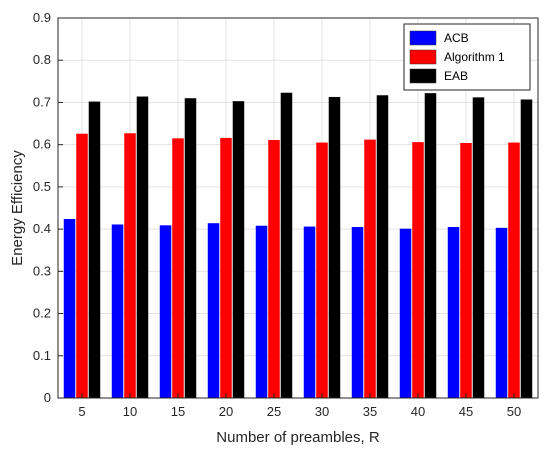 The width and height of the screenshot is (550, 451). Describe the element at coordinates (42, 101) in the screenshot. I see `y-tick-label: 0.7` at that location.